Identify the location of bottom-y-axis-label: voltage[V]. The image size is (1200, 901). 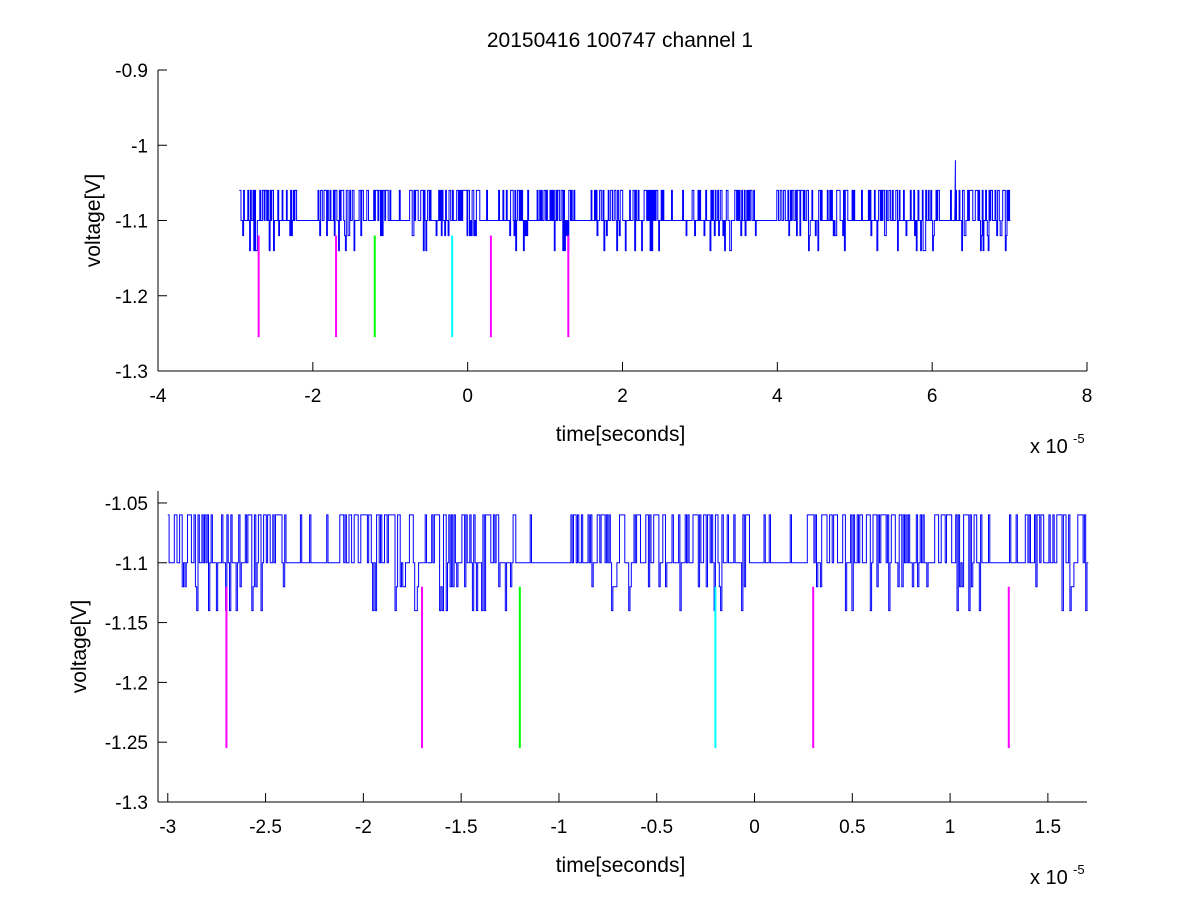
(79, 646).